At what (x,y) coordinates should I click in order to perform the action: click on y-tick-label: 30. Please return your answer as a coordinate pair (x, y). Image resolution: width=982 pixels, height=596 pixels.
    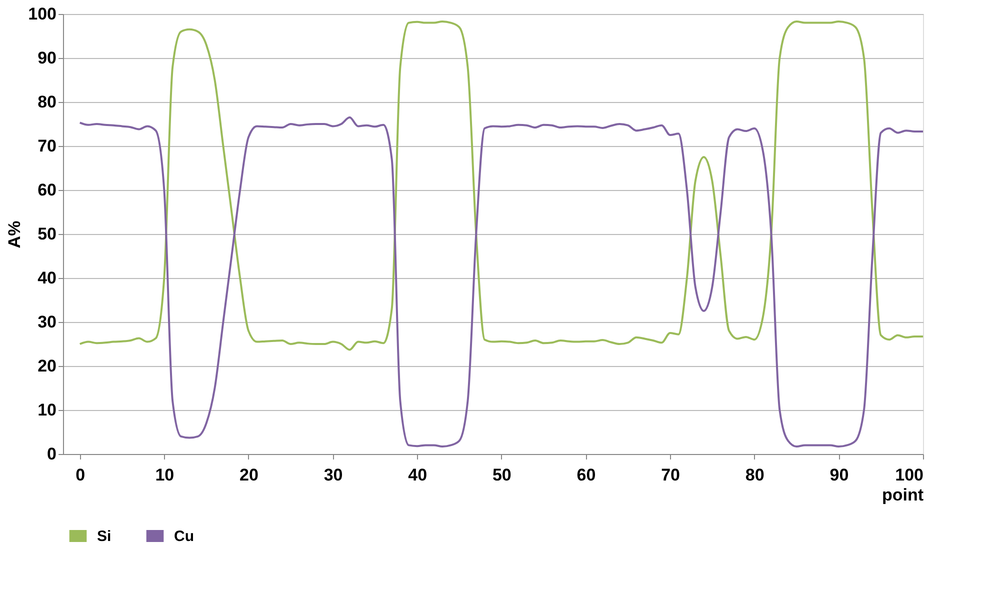
    Looking at the image, I should click on (47, 322).